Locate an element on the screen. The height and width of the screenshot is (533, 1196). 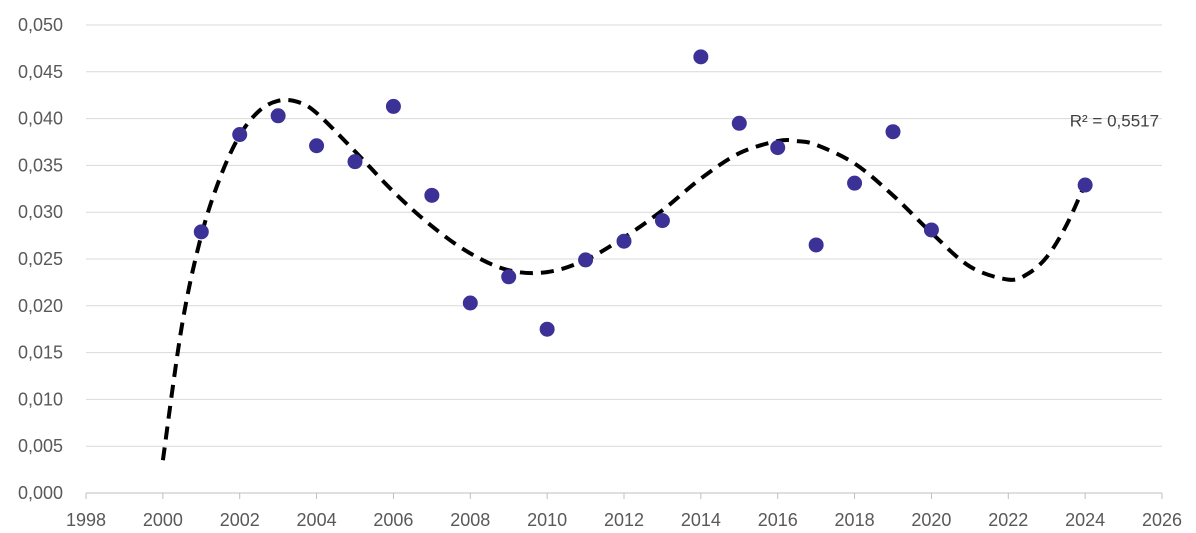
x-tick-label: 2022 is located at coordinates (1008, 520).